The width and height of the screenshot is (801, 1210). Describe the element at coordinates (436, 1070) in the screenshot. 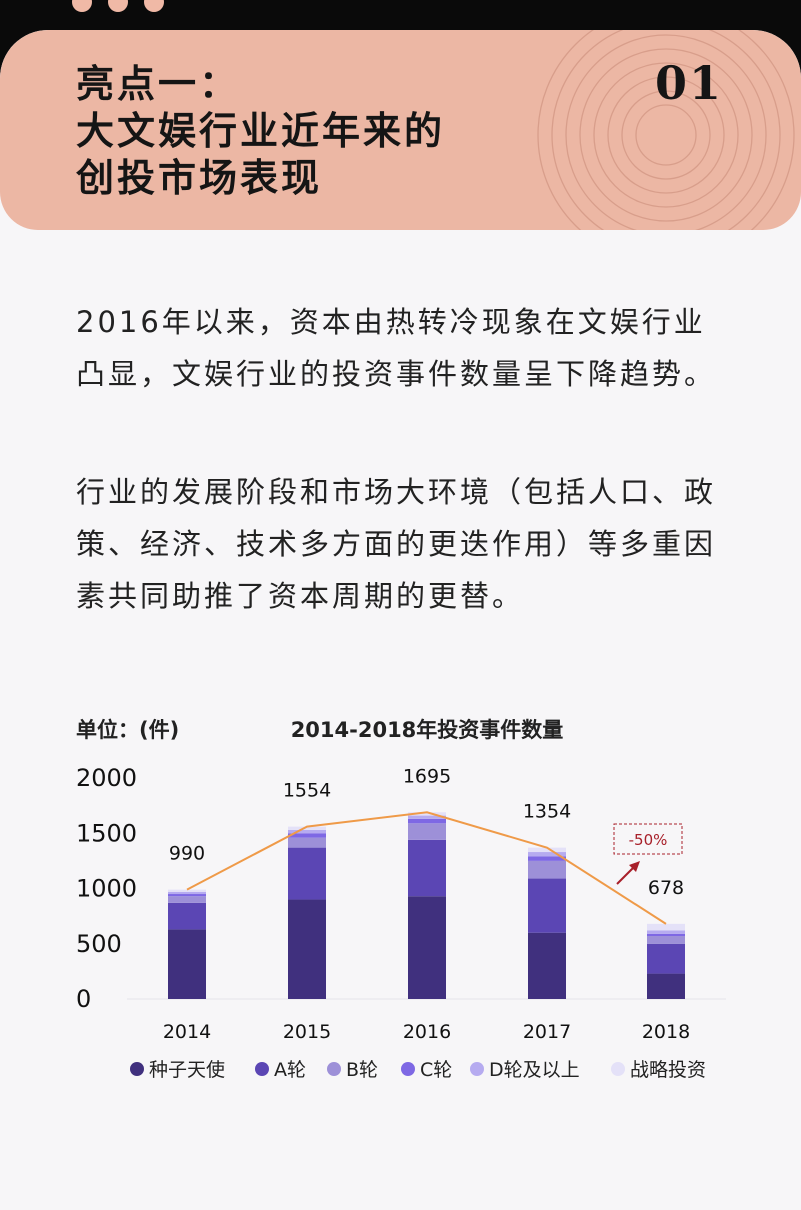

I see `legend-label: C轮` at that location.